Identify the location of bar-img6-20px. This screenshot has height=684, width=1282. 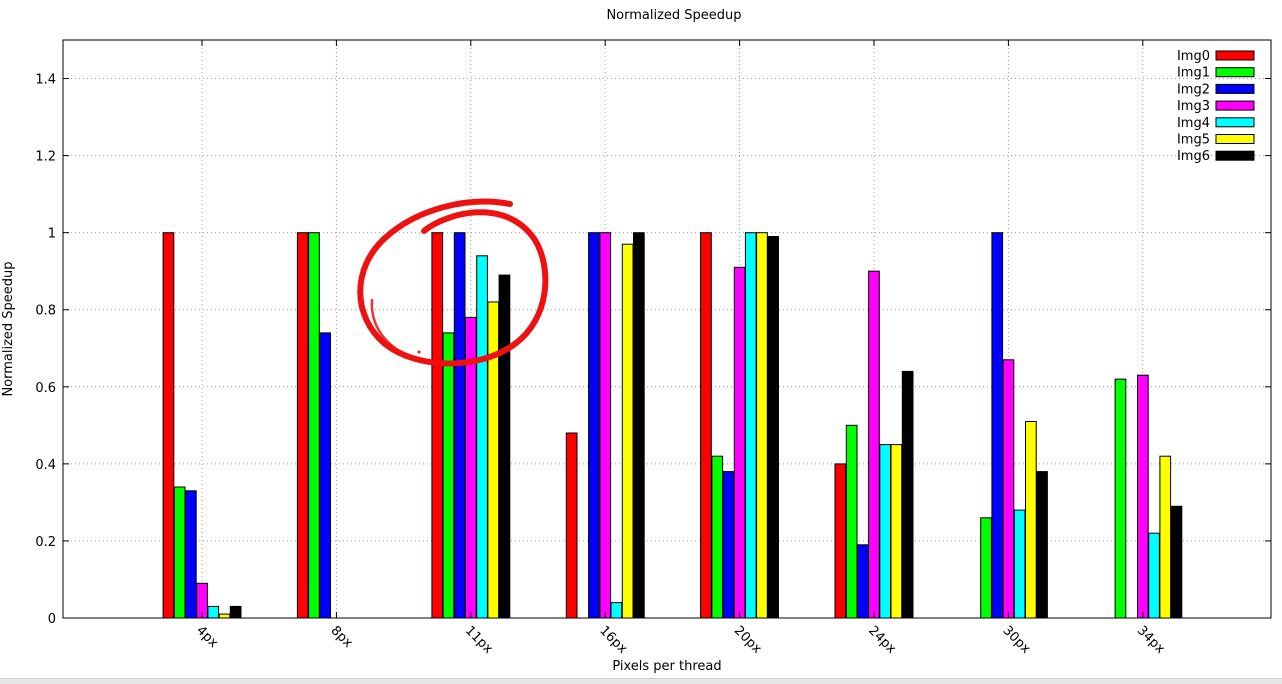
(773, 427).